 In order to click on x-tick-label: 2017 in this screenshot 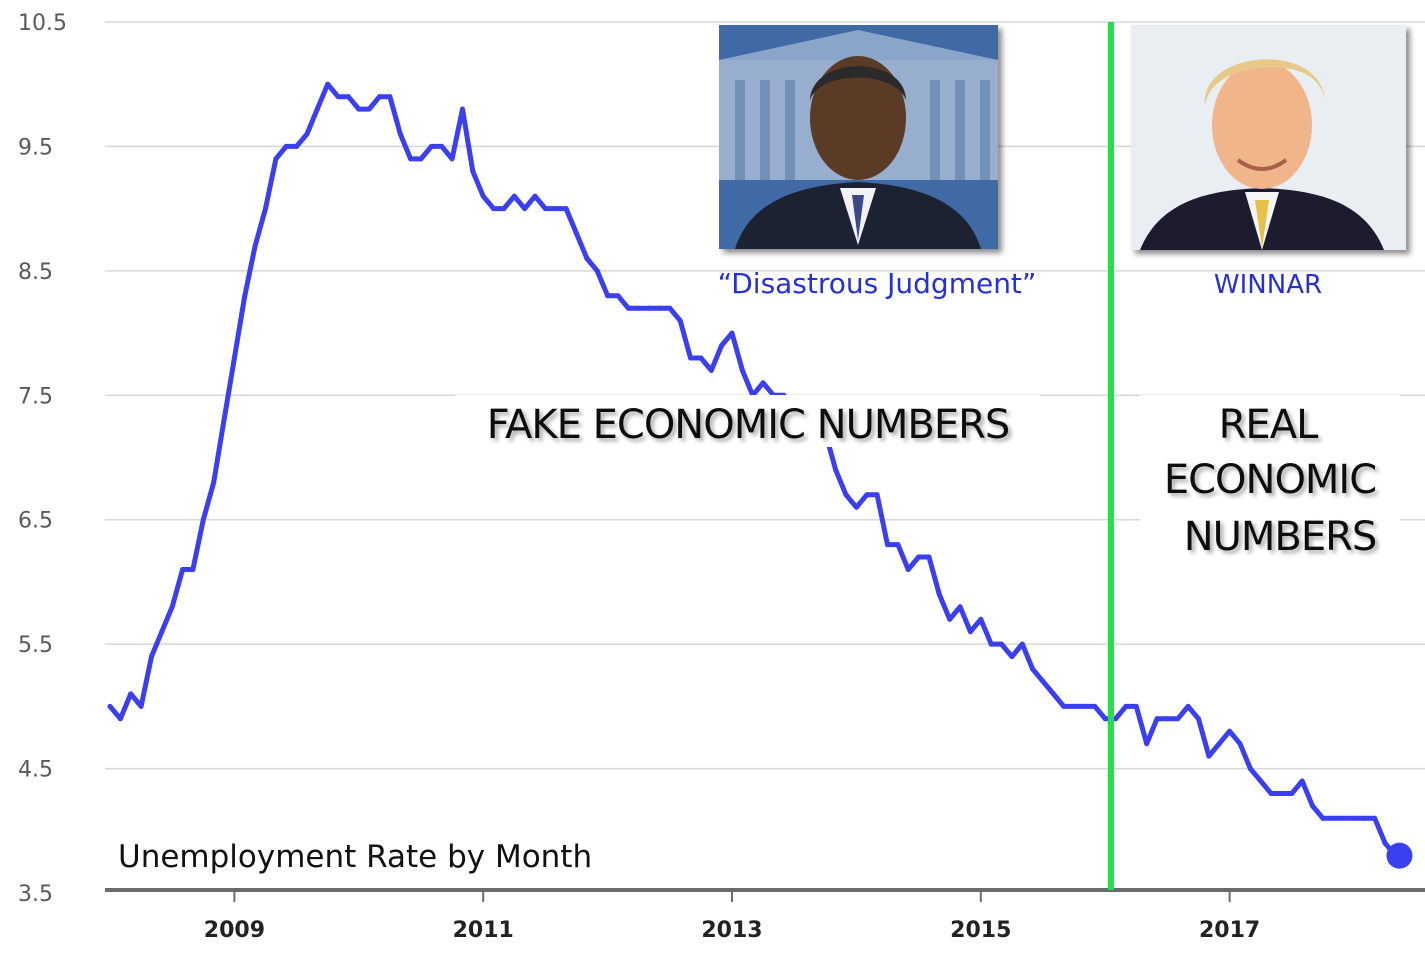, I will do `click(1229, 930)`.